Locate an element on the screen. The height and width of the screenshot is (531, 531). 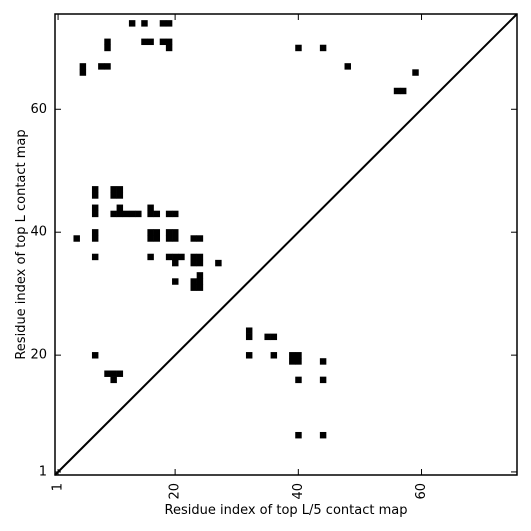
x-tick-label: 40 is located at coordinates (298, 491).